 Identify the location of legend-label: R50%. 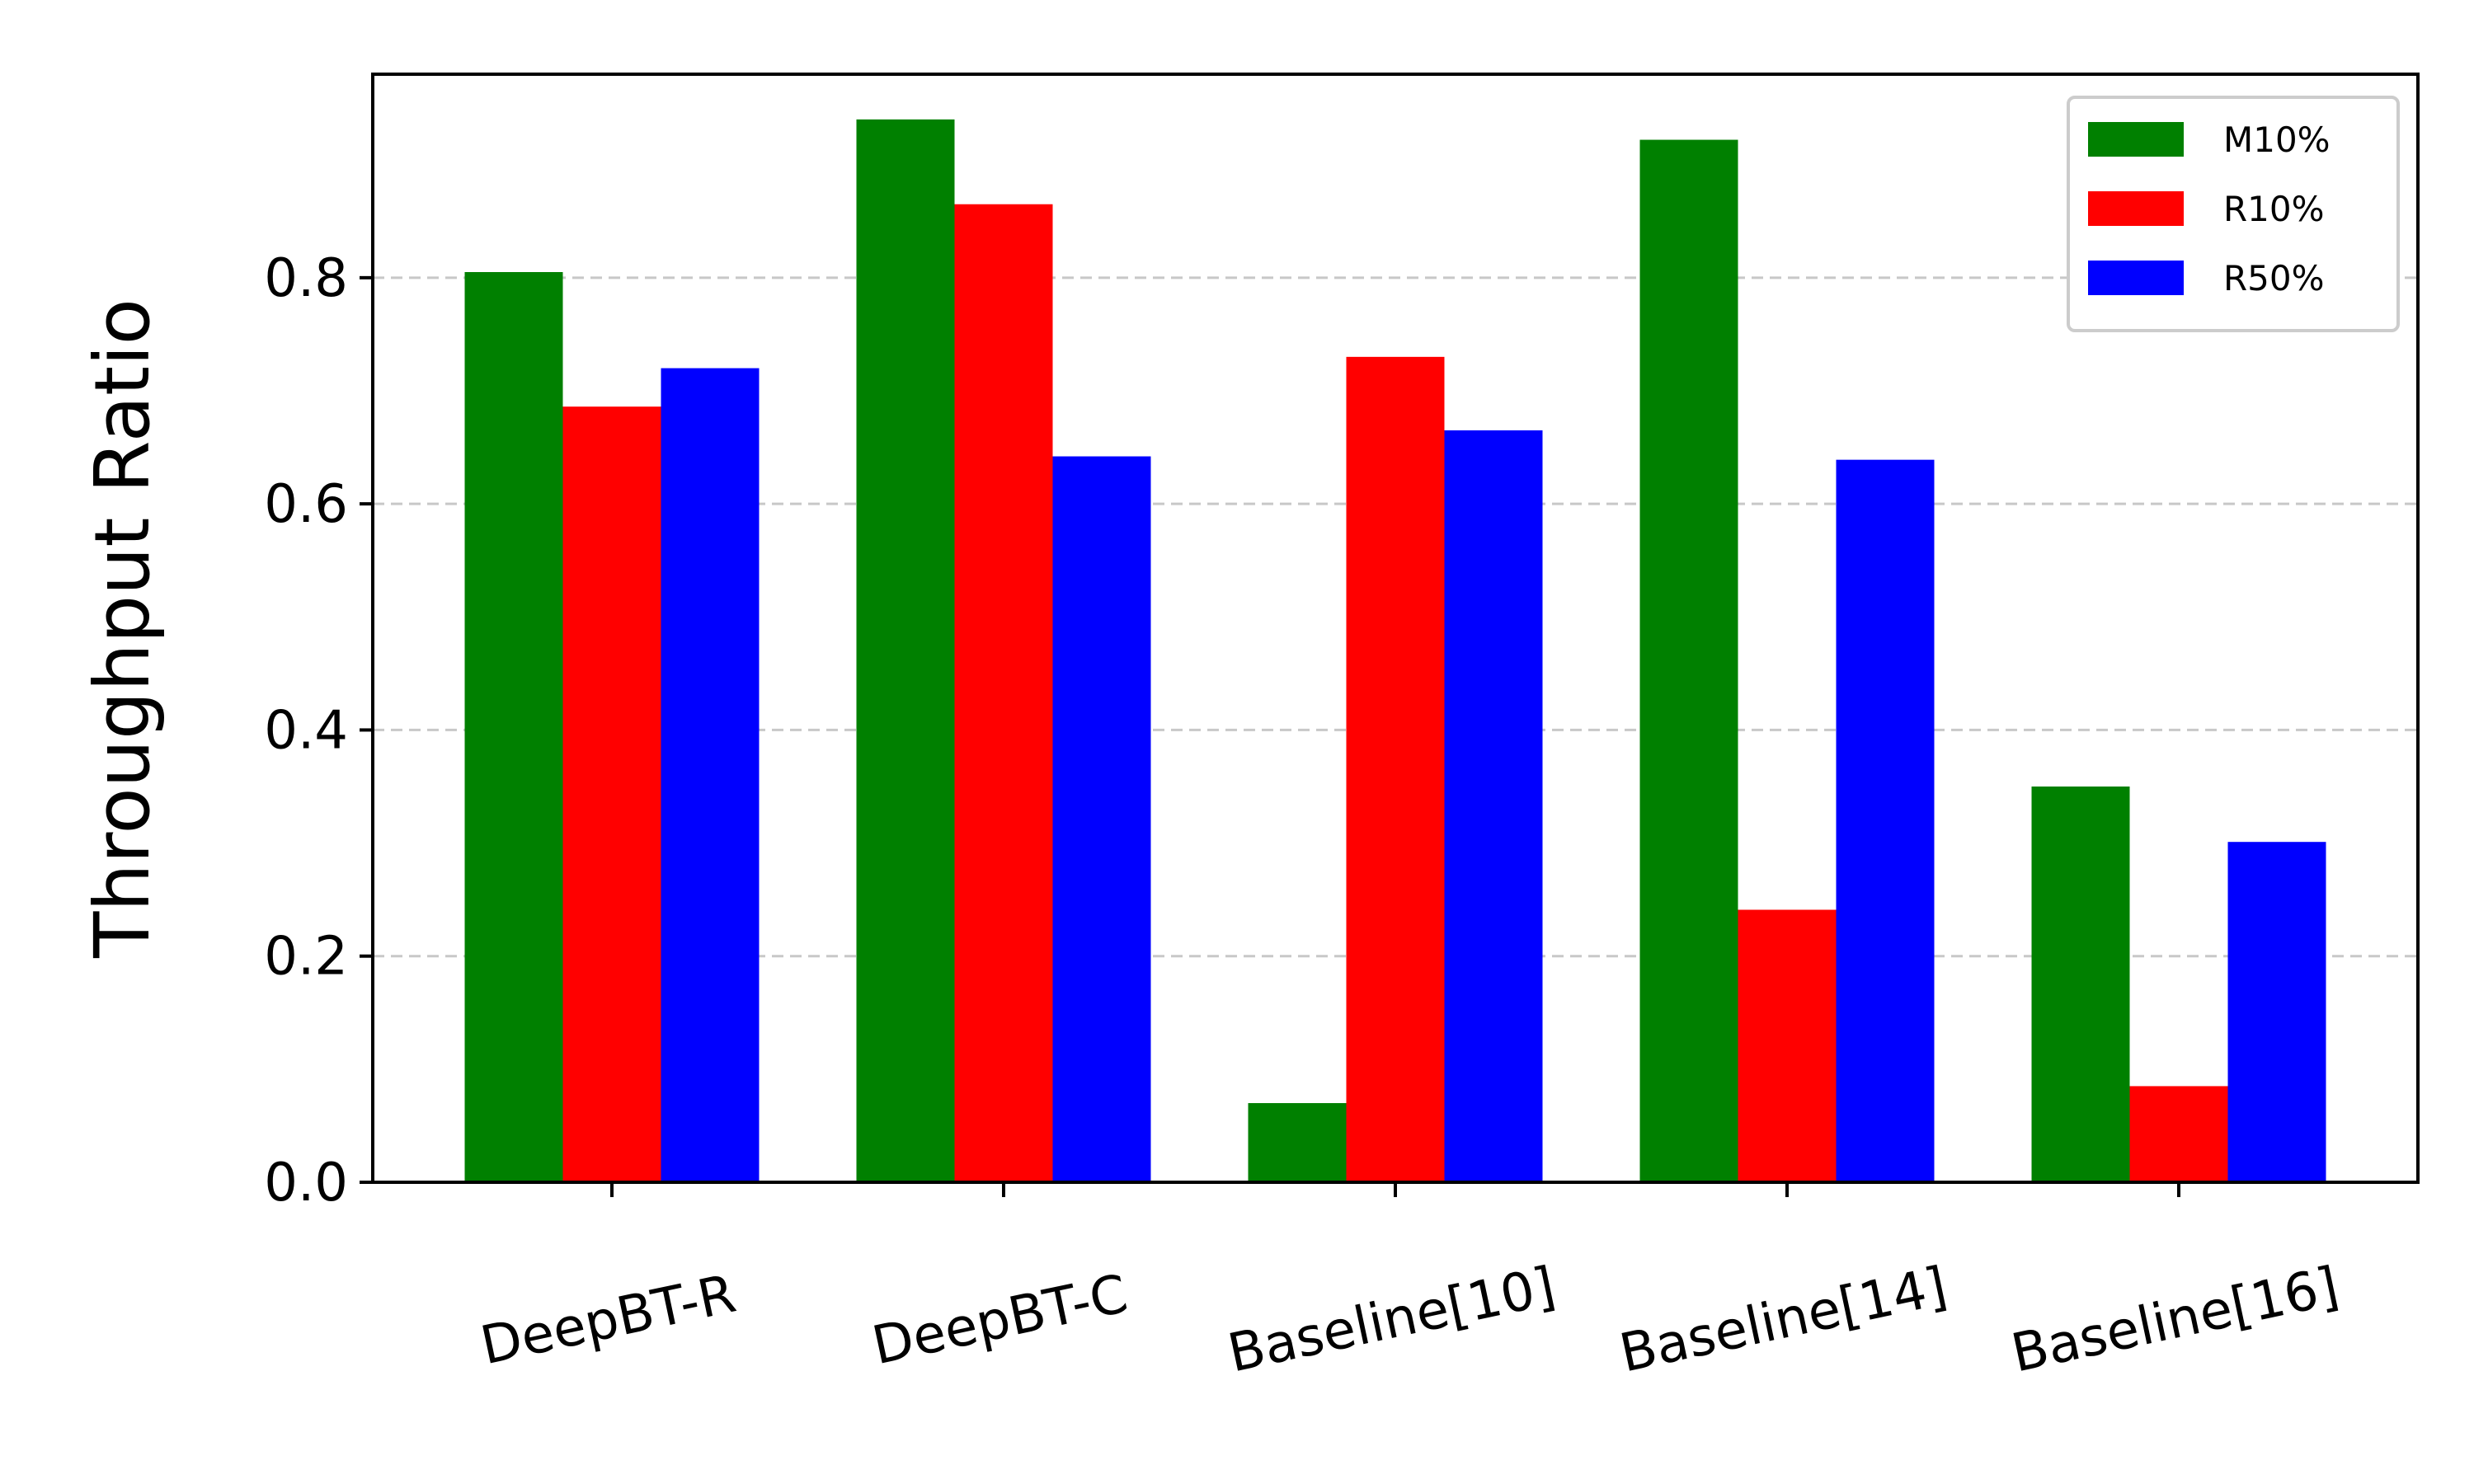
(2274, 278).